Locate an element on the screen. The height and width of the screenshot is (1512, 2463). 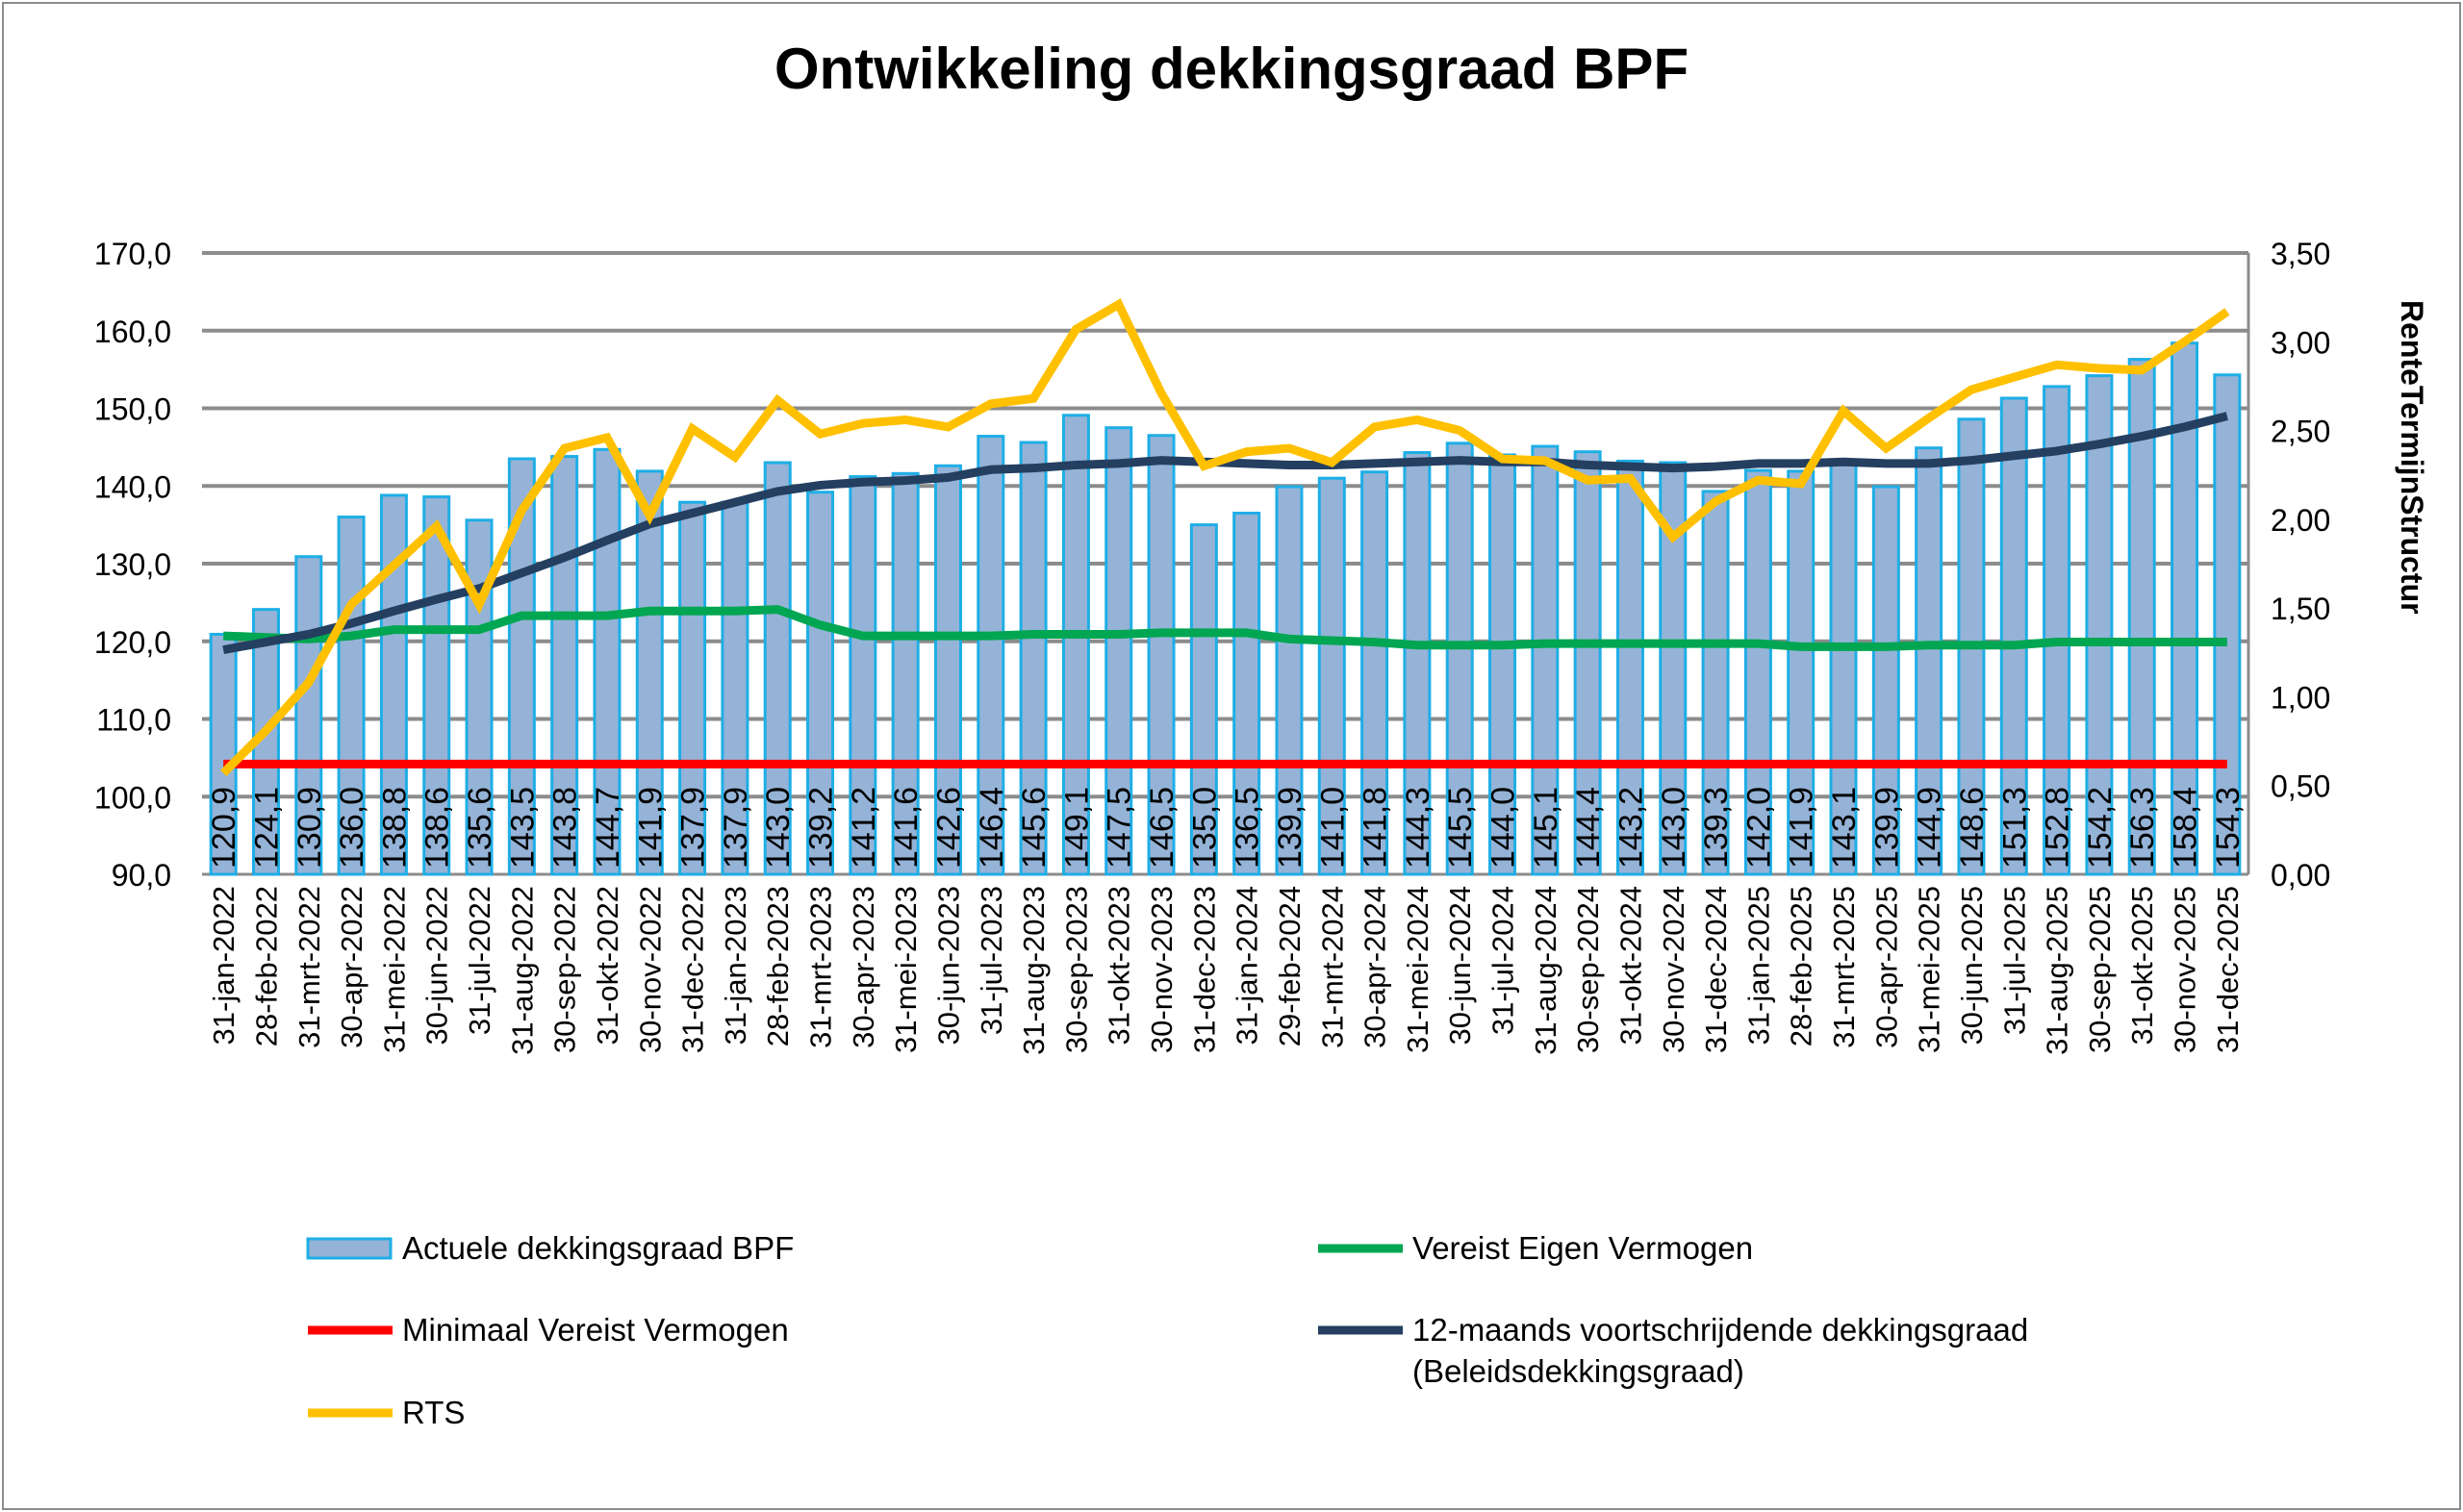
x-tick-label: 31-jul-2022 is located at coordinates (479, 961).